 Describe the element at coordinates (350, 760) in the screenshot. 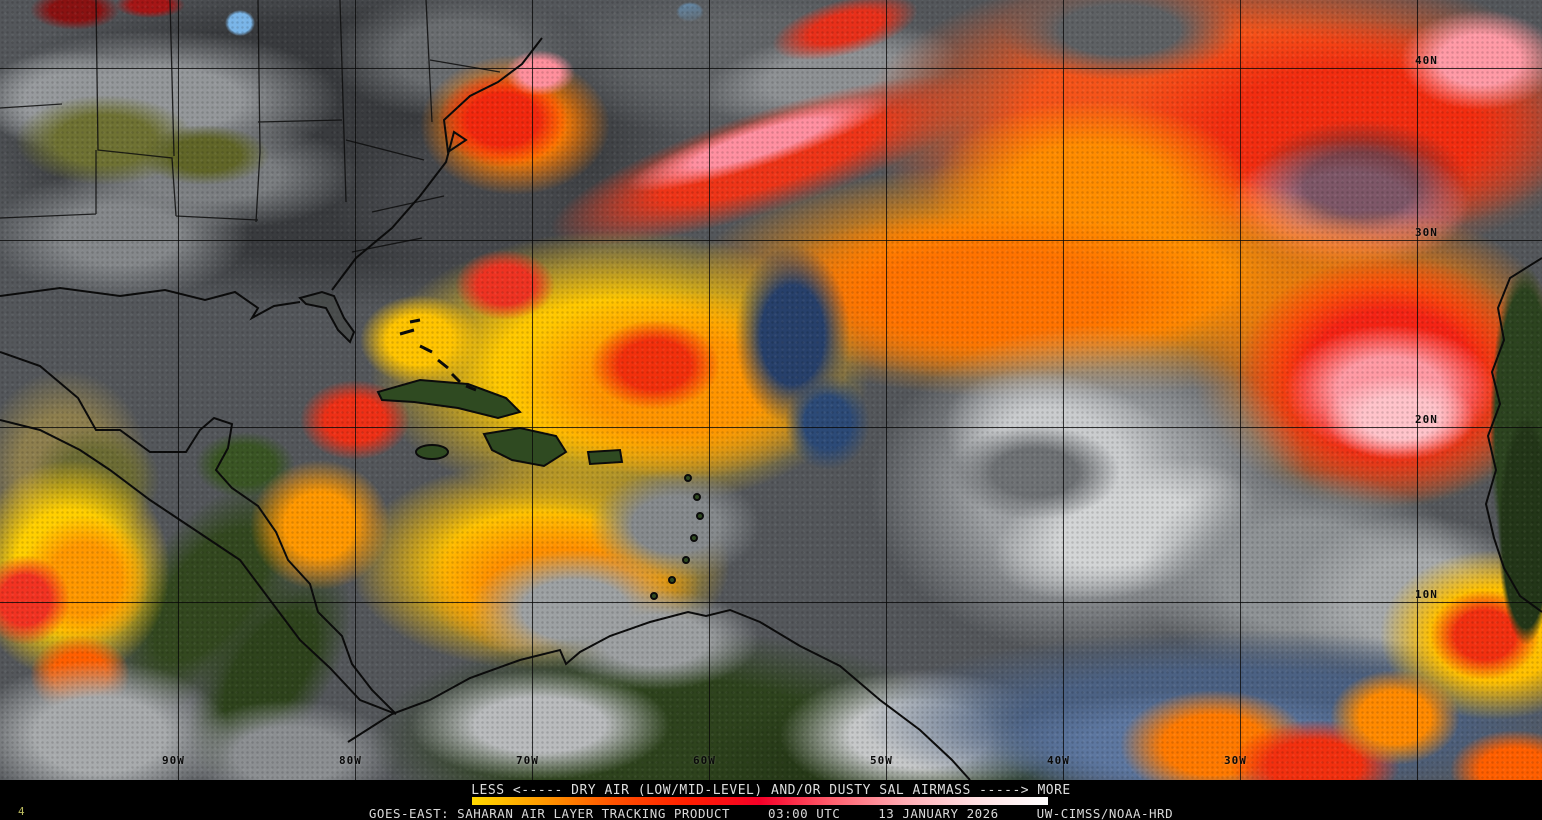

I see `lon-label: 80W` at that location.